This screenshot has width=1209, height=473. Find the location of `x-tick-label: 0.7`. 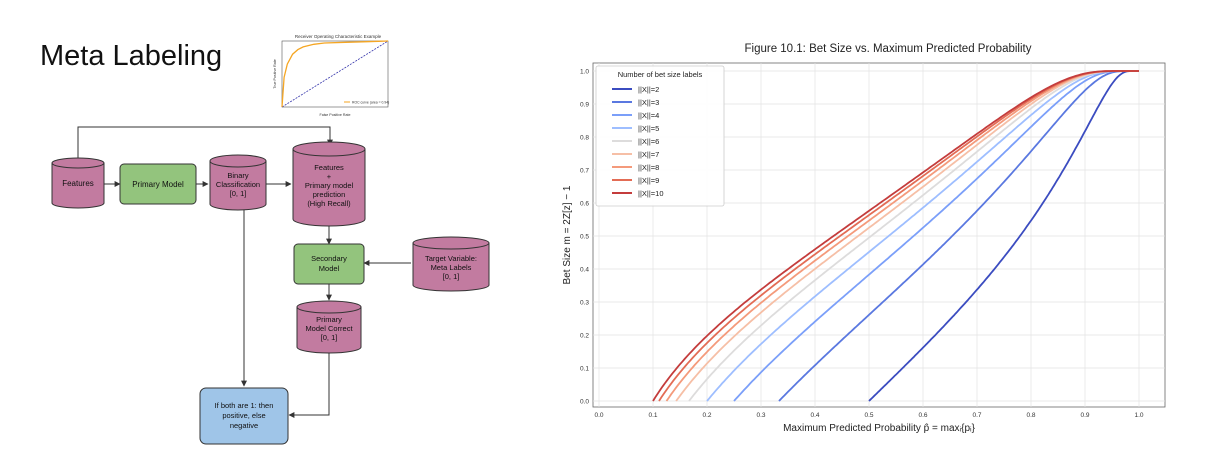

x-tick-label: 0.7 is located at coordinates (976, 415).